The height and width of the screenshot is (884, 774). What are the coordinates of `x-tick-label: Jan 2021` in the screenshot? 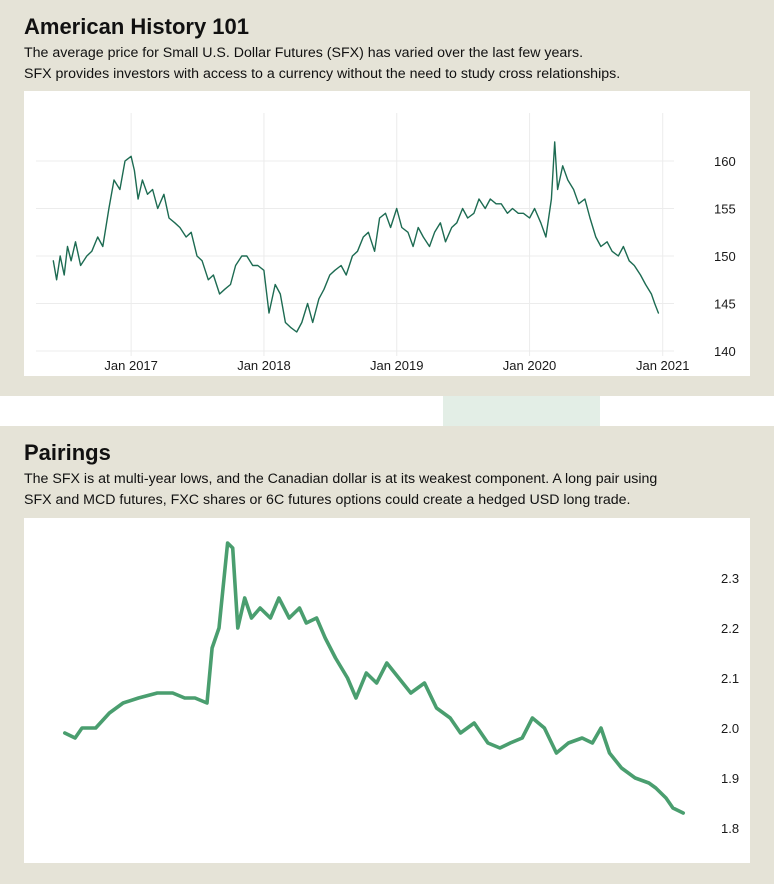 It's located at (663, 365).